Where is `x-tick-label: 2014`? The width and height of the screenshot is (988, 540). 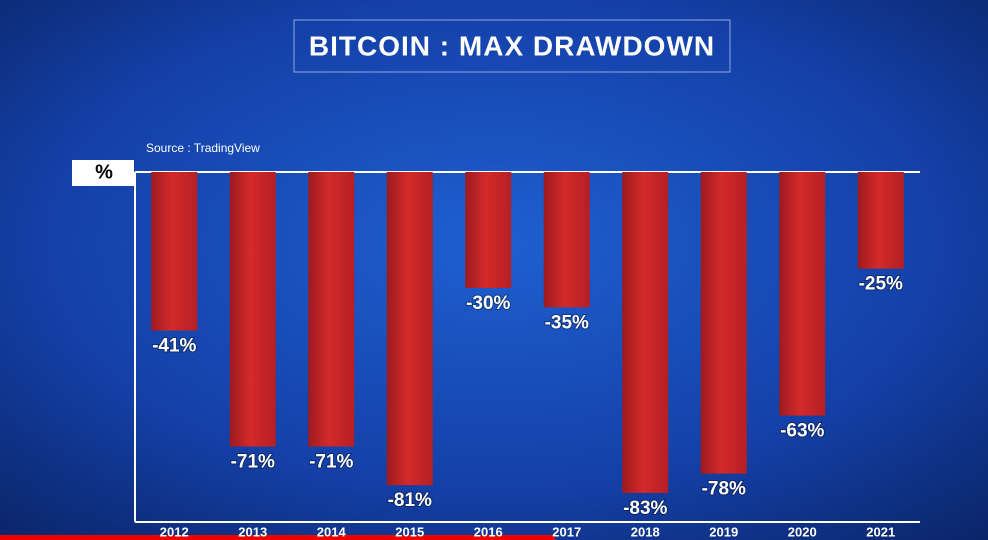
x-tick-label: 2014 is located at coordinates (332, 531).